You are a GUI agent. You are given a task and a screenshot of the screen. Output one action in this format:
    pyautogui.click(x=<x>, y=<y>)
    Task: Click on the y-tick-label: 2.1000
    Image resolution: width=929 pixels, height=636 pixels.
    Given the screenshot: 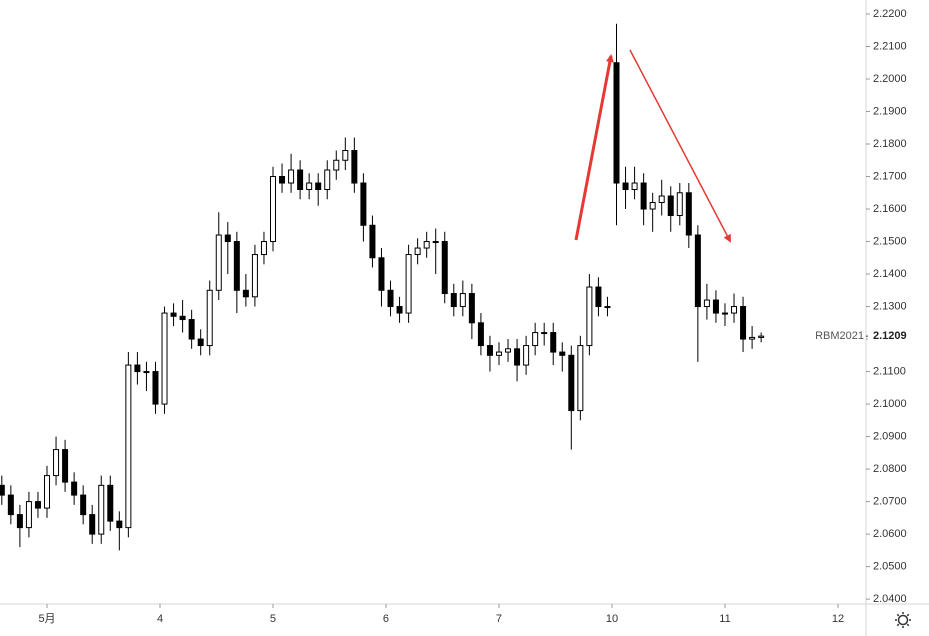 What is the action you would take?
    pyautogui.click(x=890, y=404)
    